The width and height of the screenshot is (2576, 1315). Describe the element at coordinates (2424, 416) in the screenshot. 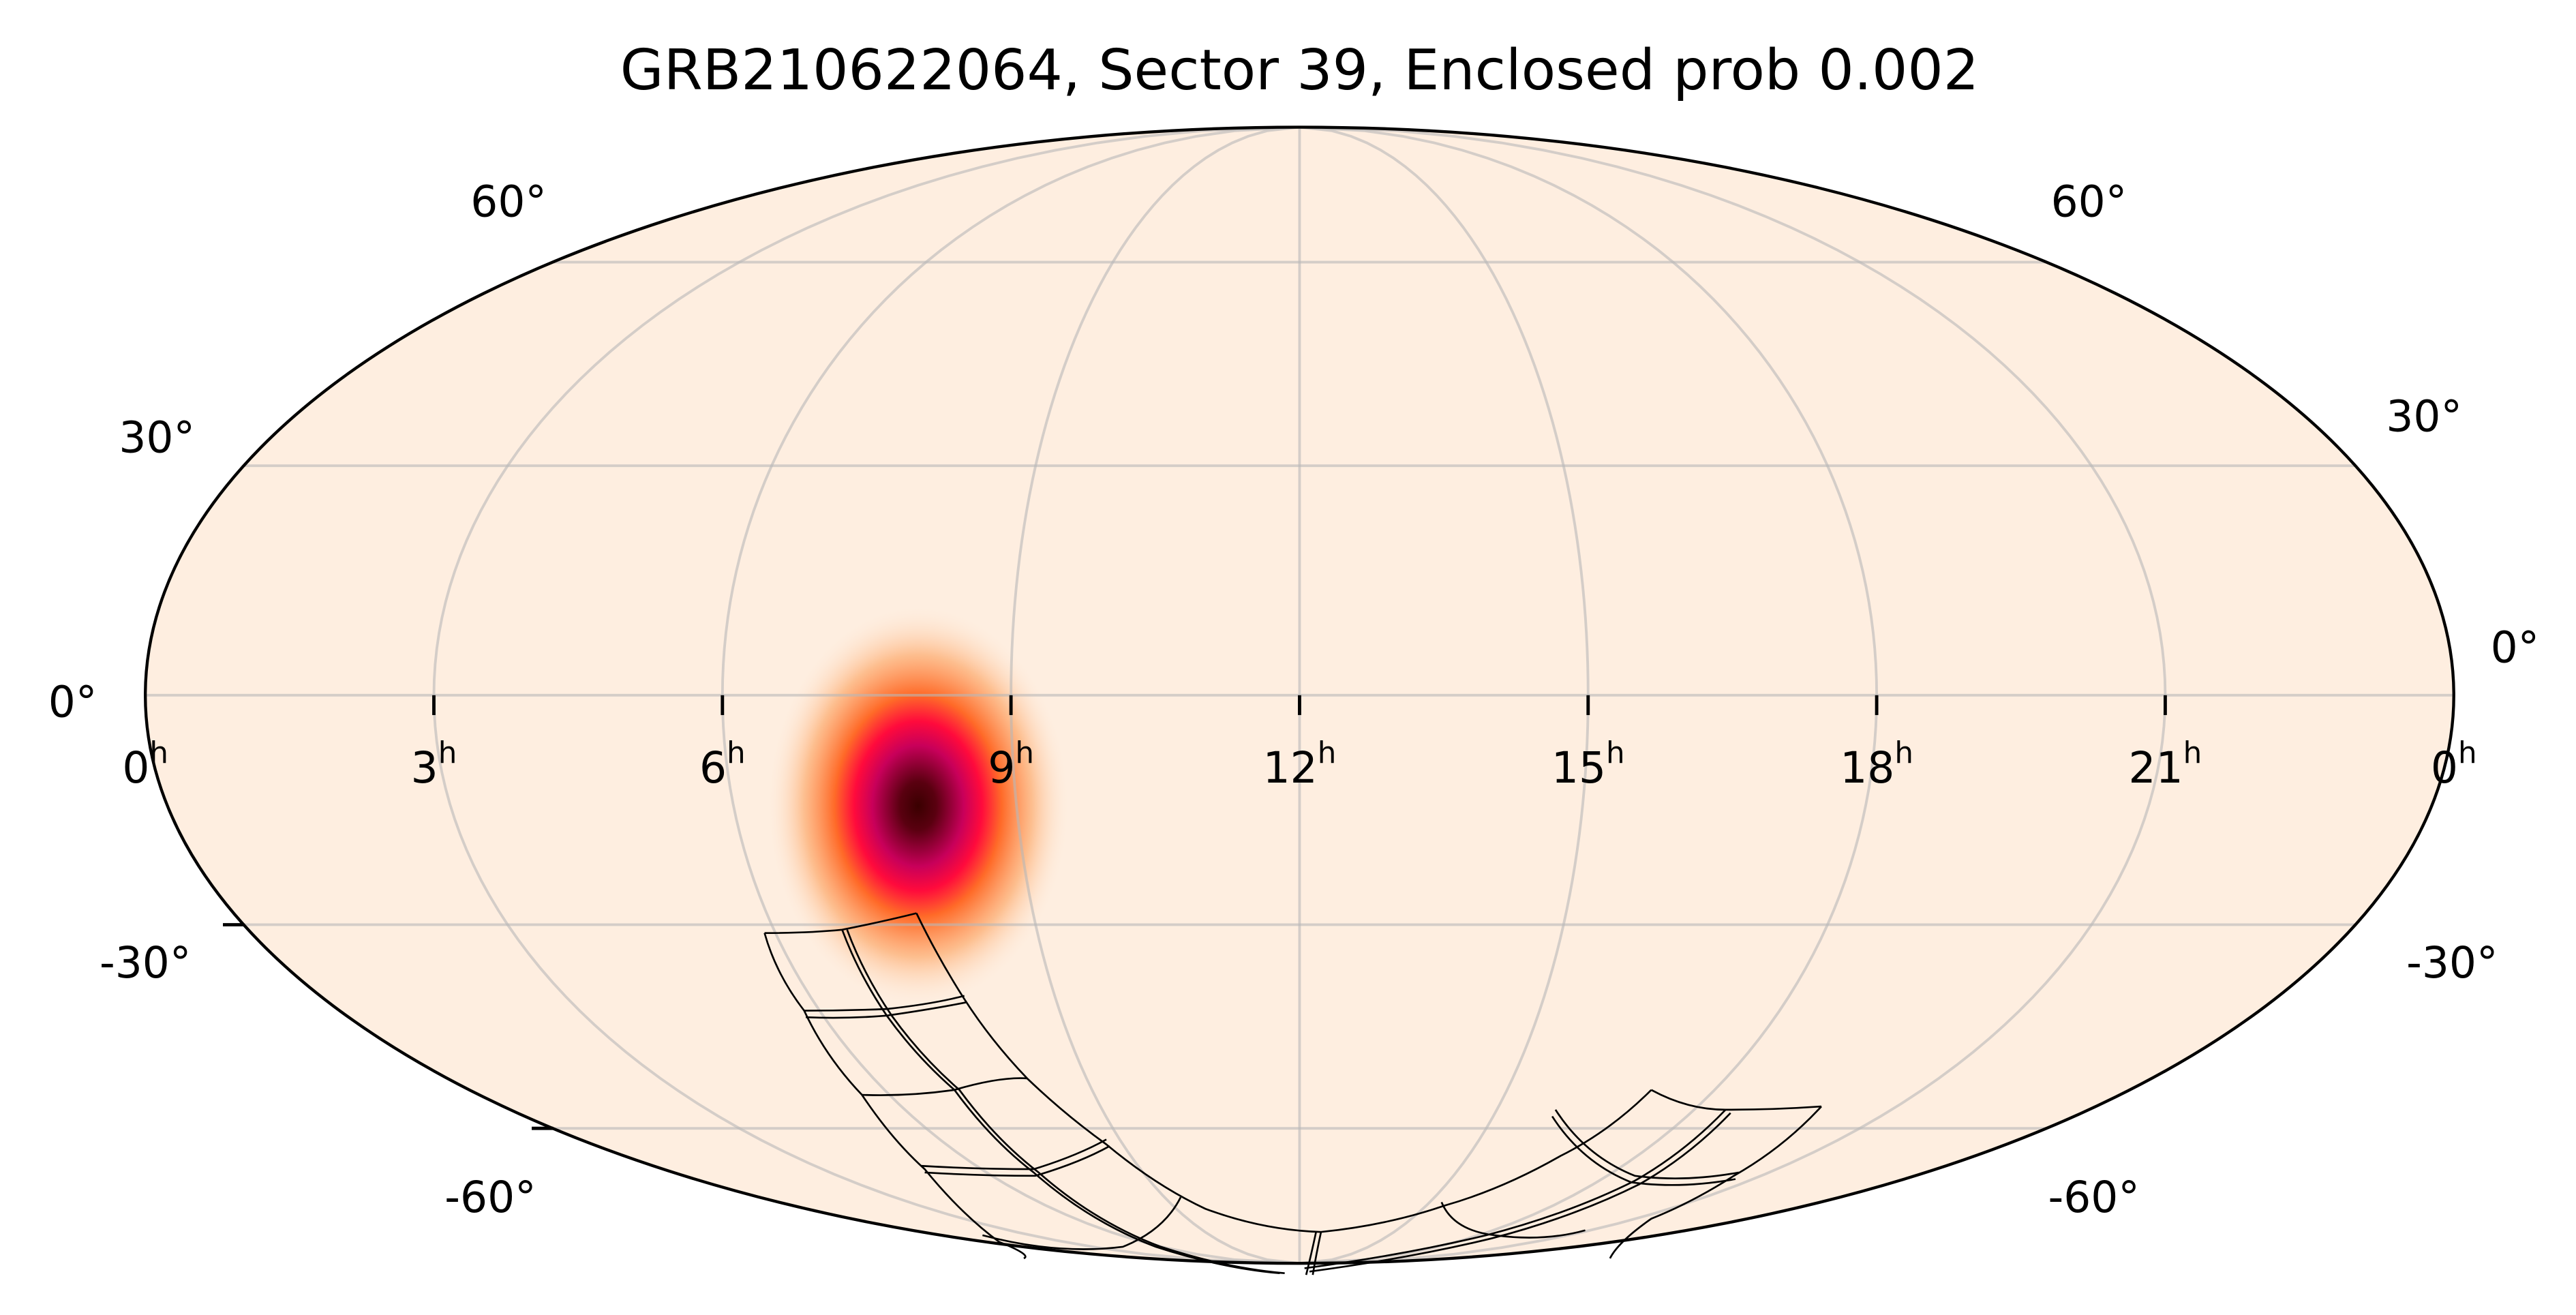

I see `dec-label-right: 30°` at that location.